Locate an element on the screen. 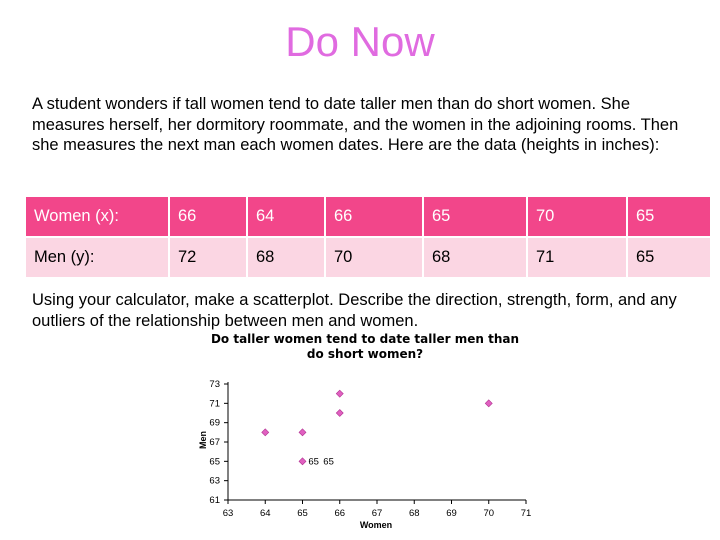  x-tick-label: 69 is located at coordinates (451, 513).